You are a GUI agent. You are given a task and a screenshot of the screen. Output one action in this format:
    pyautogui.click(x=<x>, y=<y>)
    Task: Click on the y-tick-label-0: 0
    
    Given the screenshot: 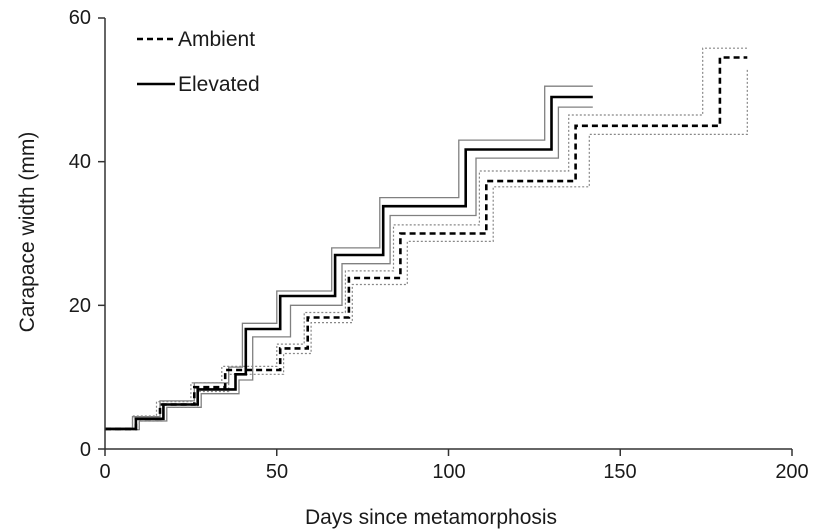 What is the action you would take?
    pyautogui.click(x=85, y=450)
    